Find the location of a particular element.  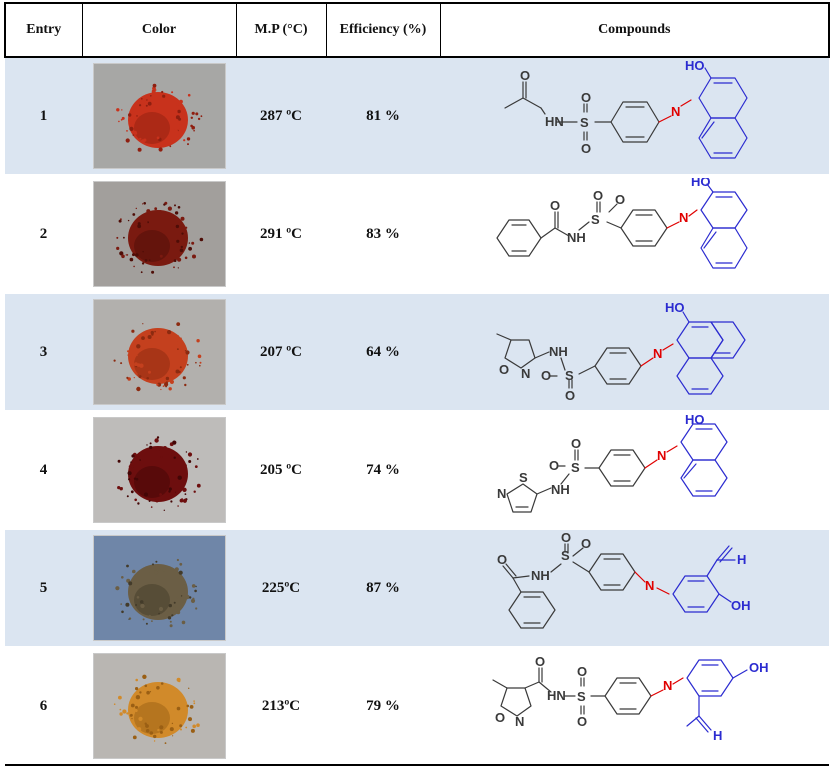

entry-cell: 1 is located at coordinates (43, 116).